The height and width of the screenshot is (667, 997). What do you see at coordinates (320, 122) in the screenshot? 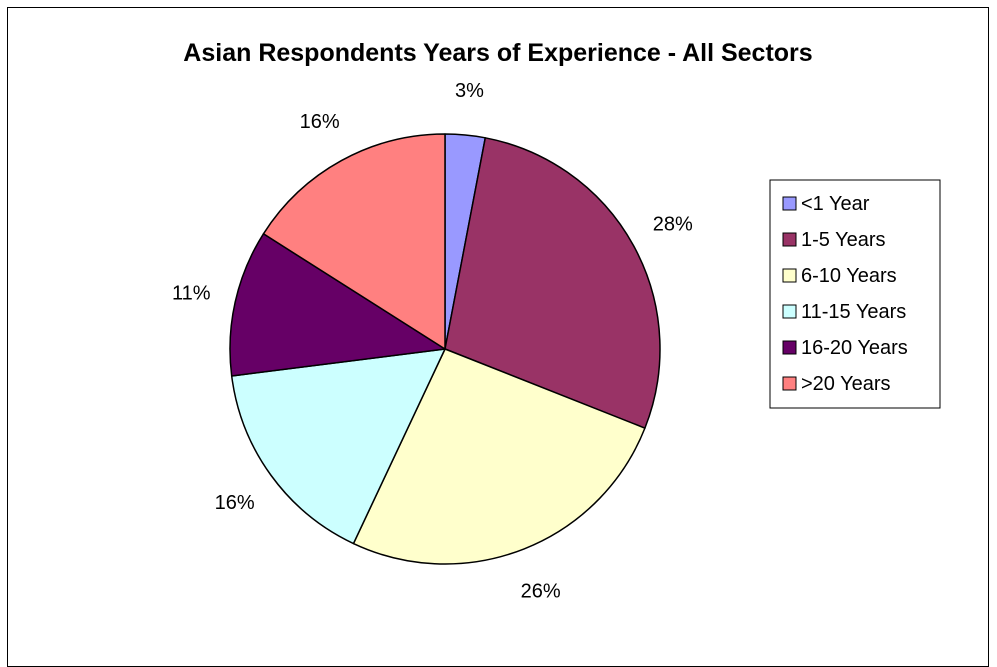
I see `data-label-gt-20-years: 16%` at bounding box center [320, 122].